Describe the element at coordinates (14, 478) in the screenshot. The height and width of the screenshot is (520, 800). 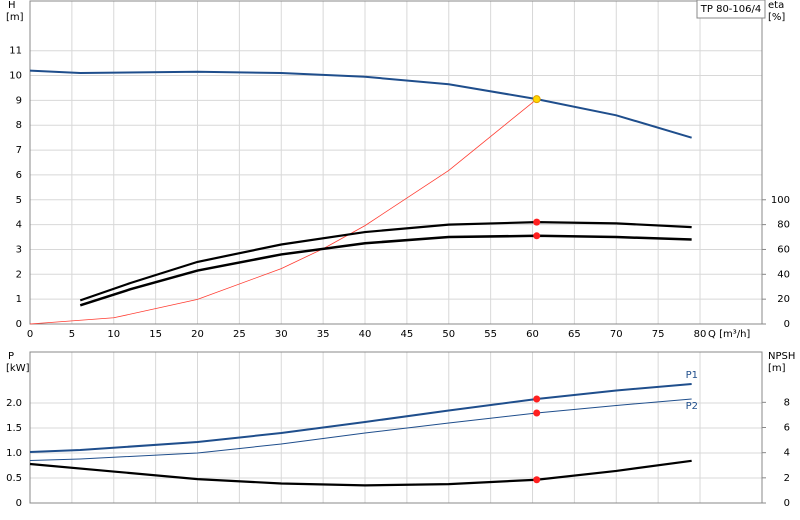
I see `y-tick-label: 0.5` at that location.